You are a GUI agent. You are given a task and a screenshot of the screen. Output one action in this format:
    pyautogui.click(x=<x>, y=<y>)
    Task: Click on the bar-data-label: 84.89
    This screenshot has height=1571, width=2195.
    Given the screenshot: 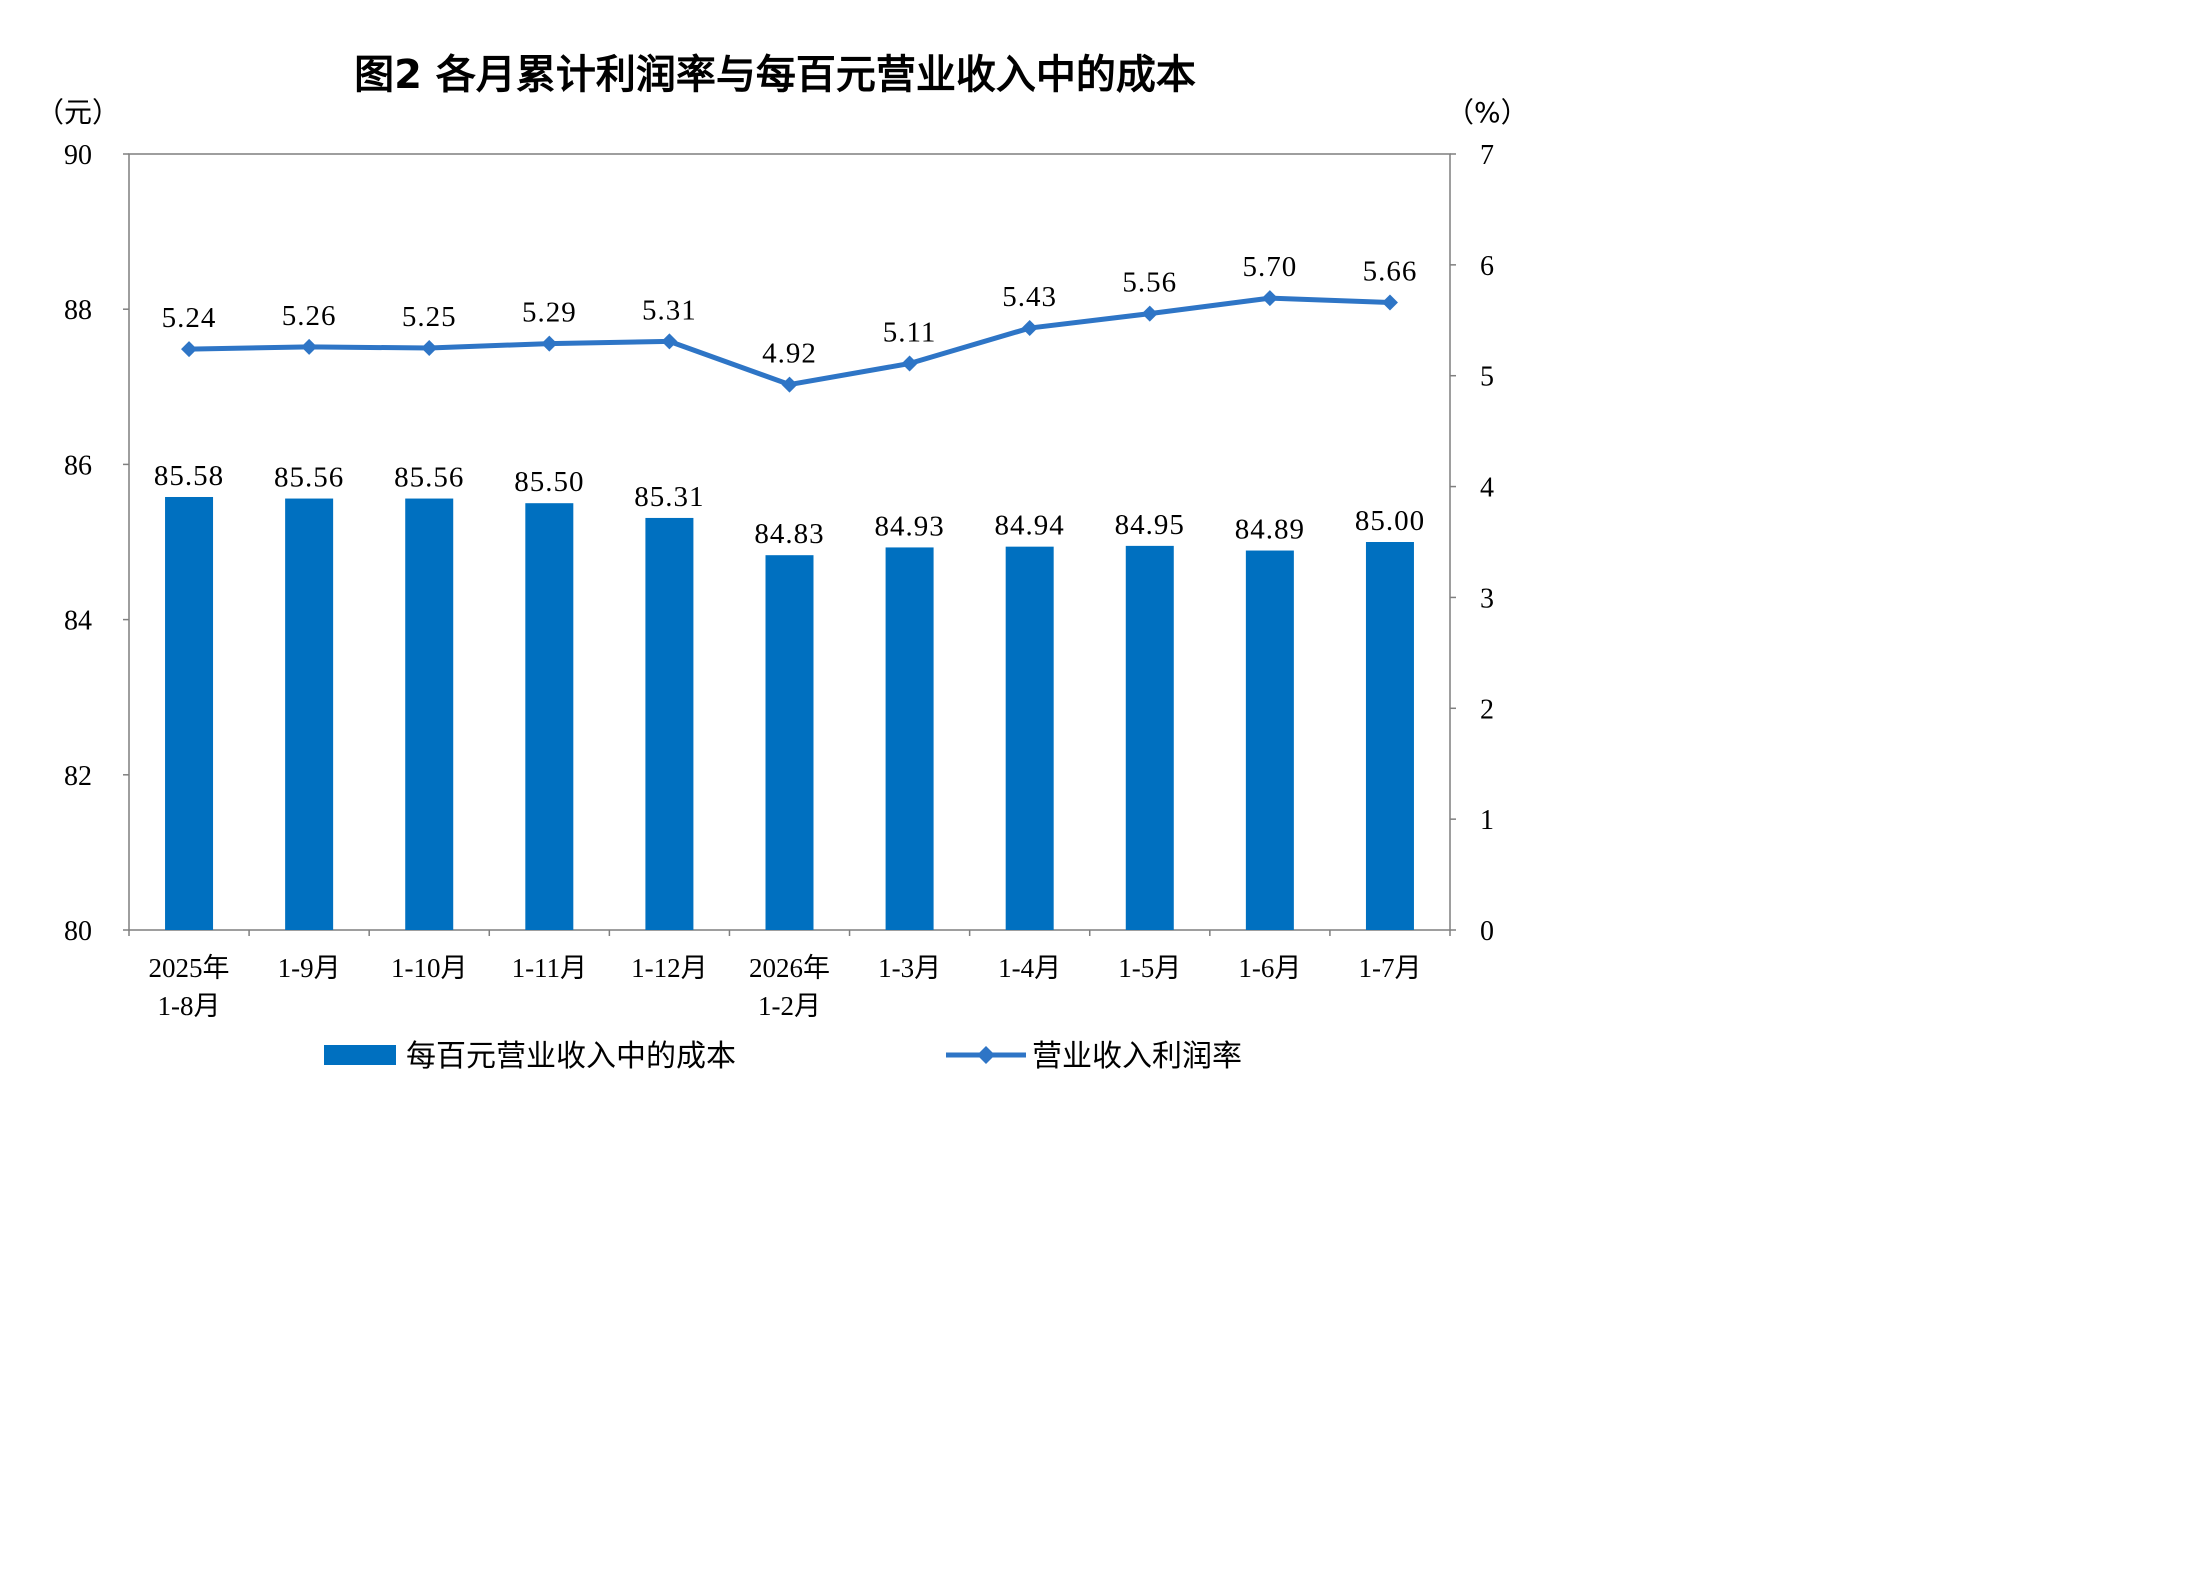 What is the action you would take?
    pyautogui.click(x=1270, y=530)
    